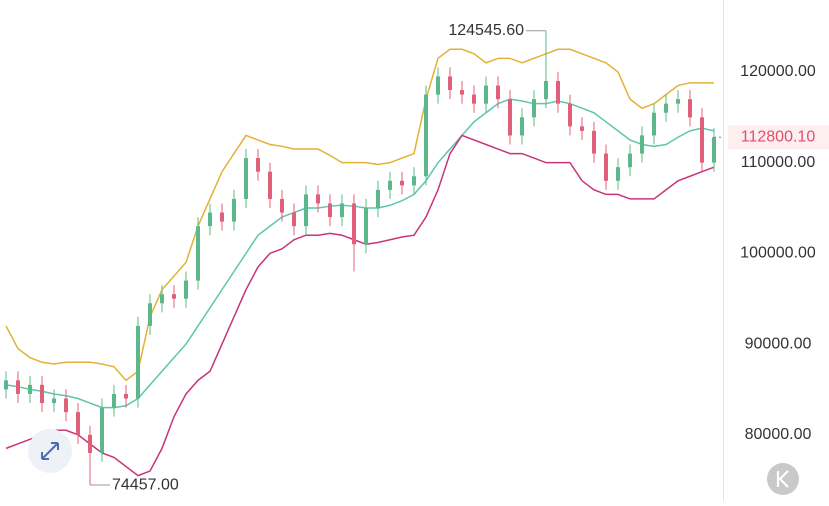  Describe the element at coordinates (778, 434) in the screenshot. I see `y-tick-label: 80000.00` at that location.